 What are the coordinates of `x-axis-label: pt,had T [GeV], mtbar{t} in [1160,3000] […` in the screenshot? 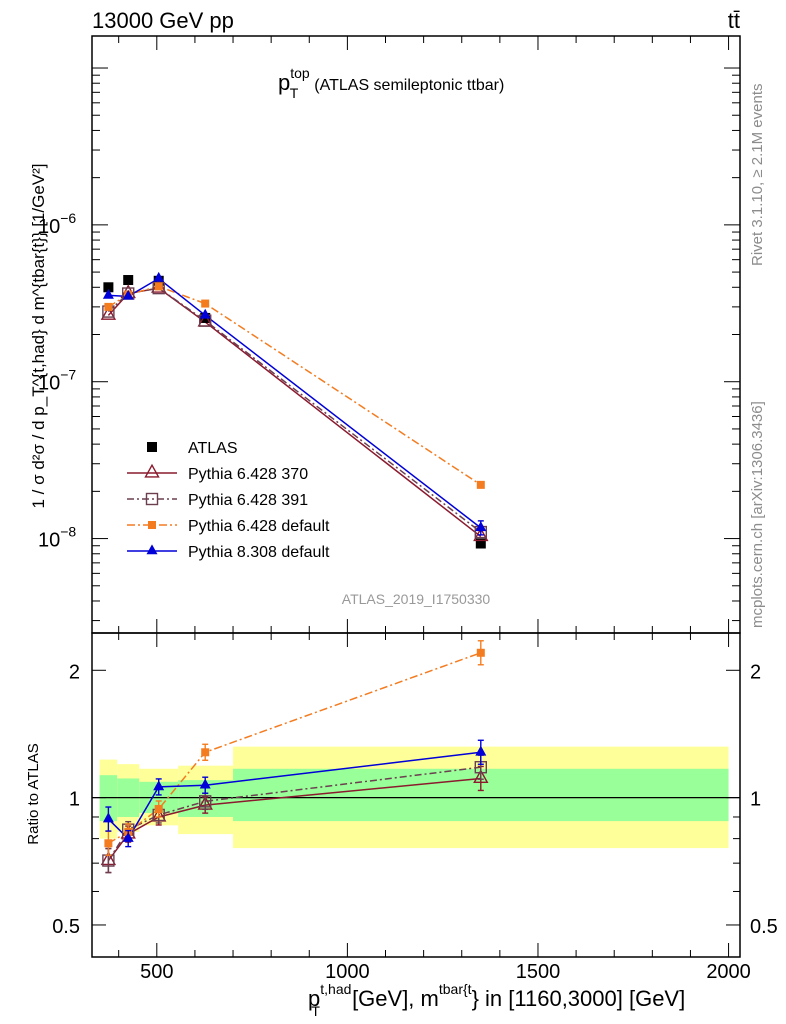 It's located at (496, 1000).